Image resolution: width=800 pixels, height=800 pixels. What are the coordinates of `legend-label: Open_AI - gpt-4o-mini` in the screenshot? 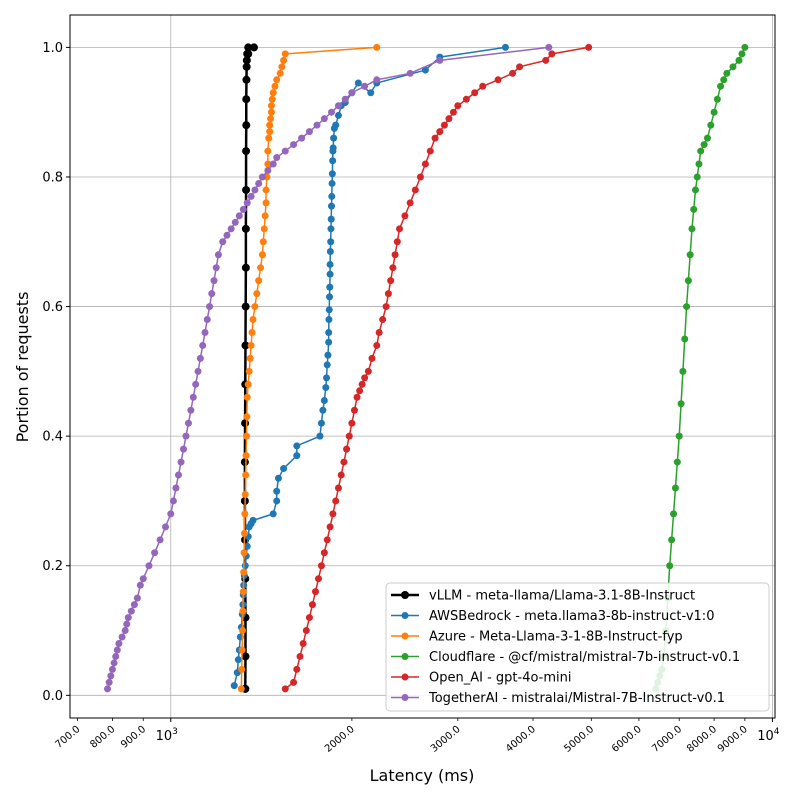 It's located at (500, 678).